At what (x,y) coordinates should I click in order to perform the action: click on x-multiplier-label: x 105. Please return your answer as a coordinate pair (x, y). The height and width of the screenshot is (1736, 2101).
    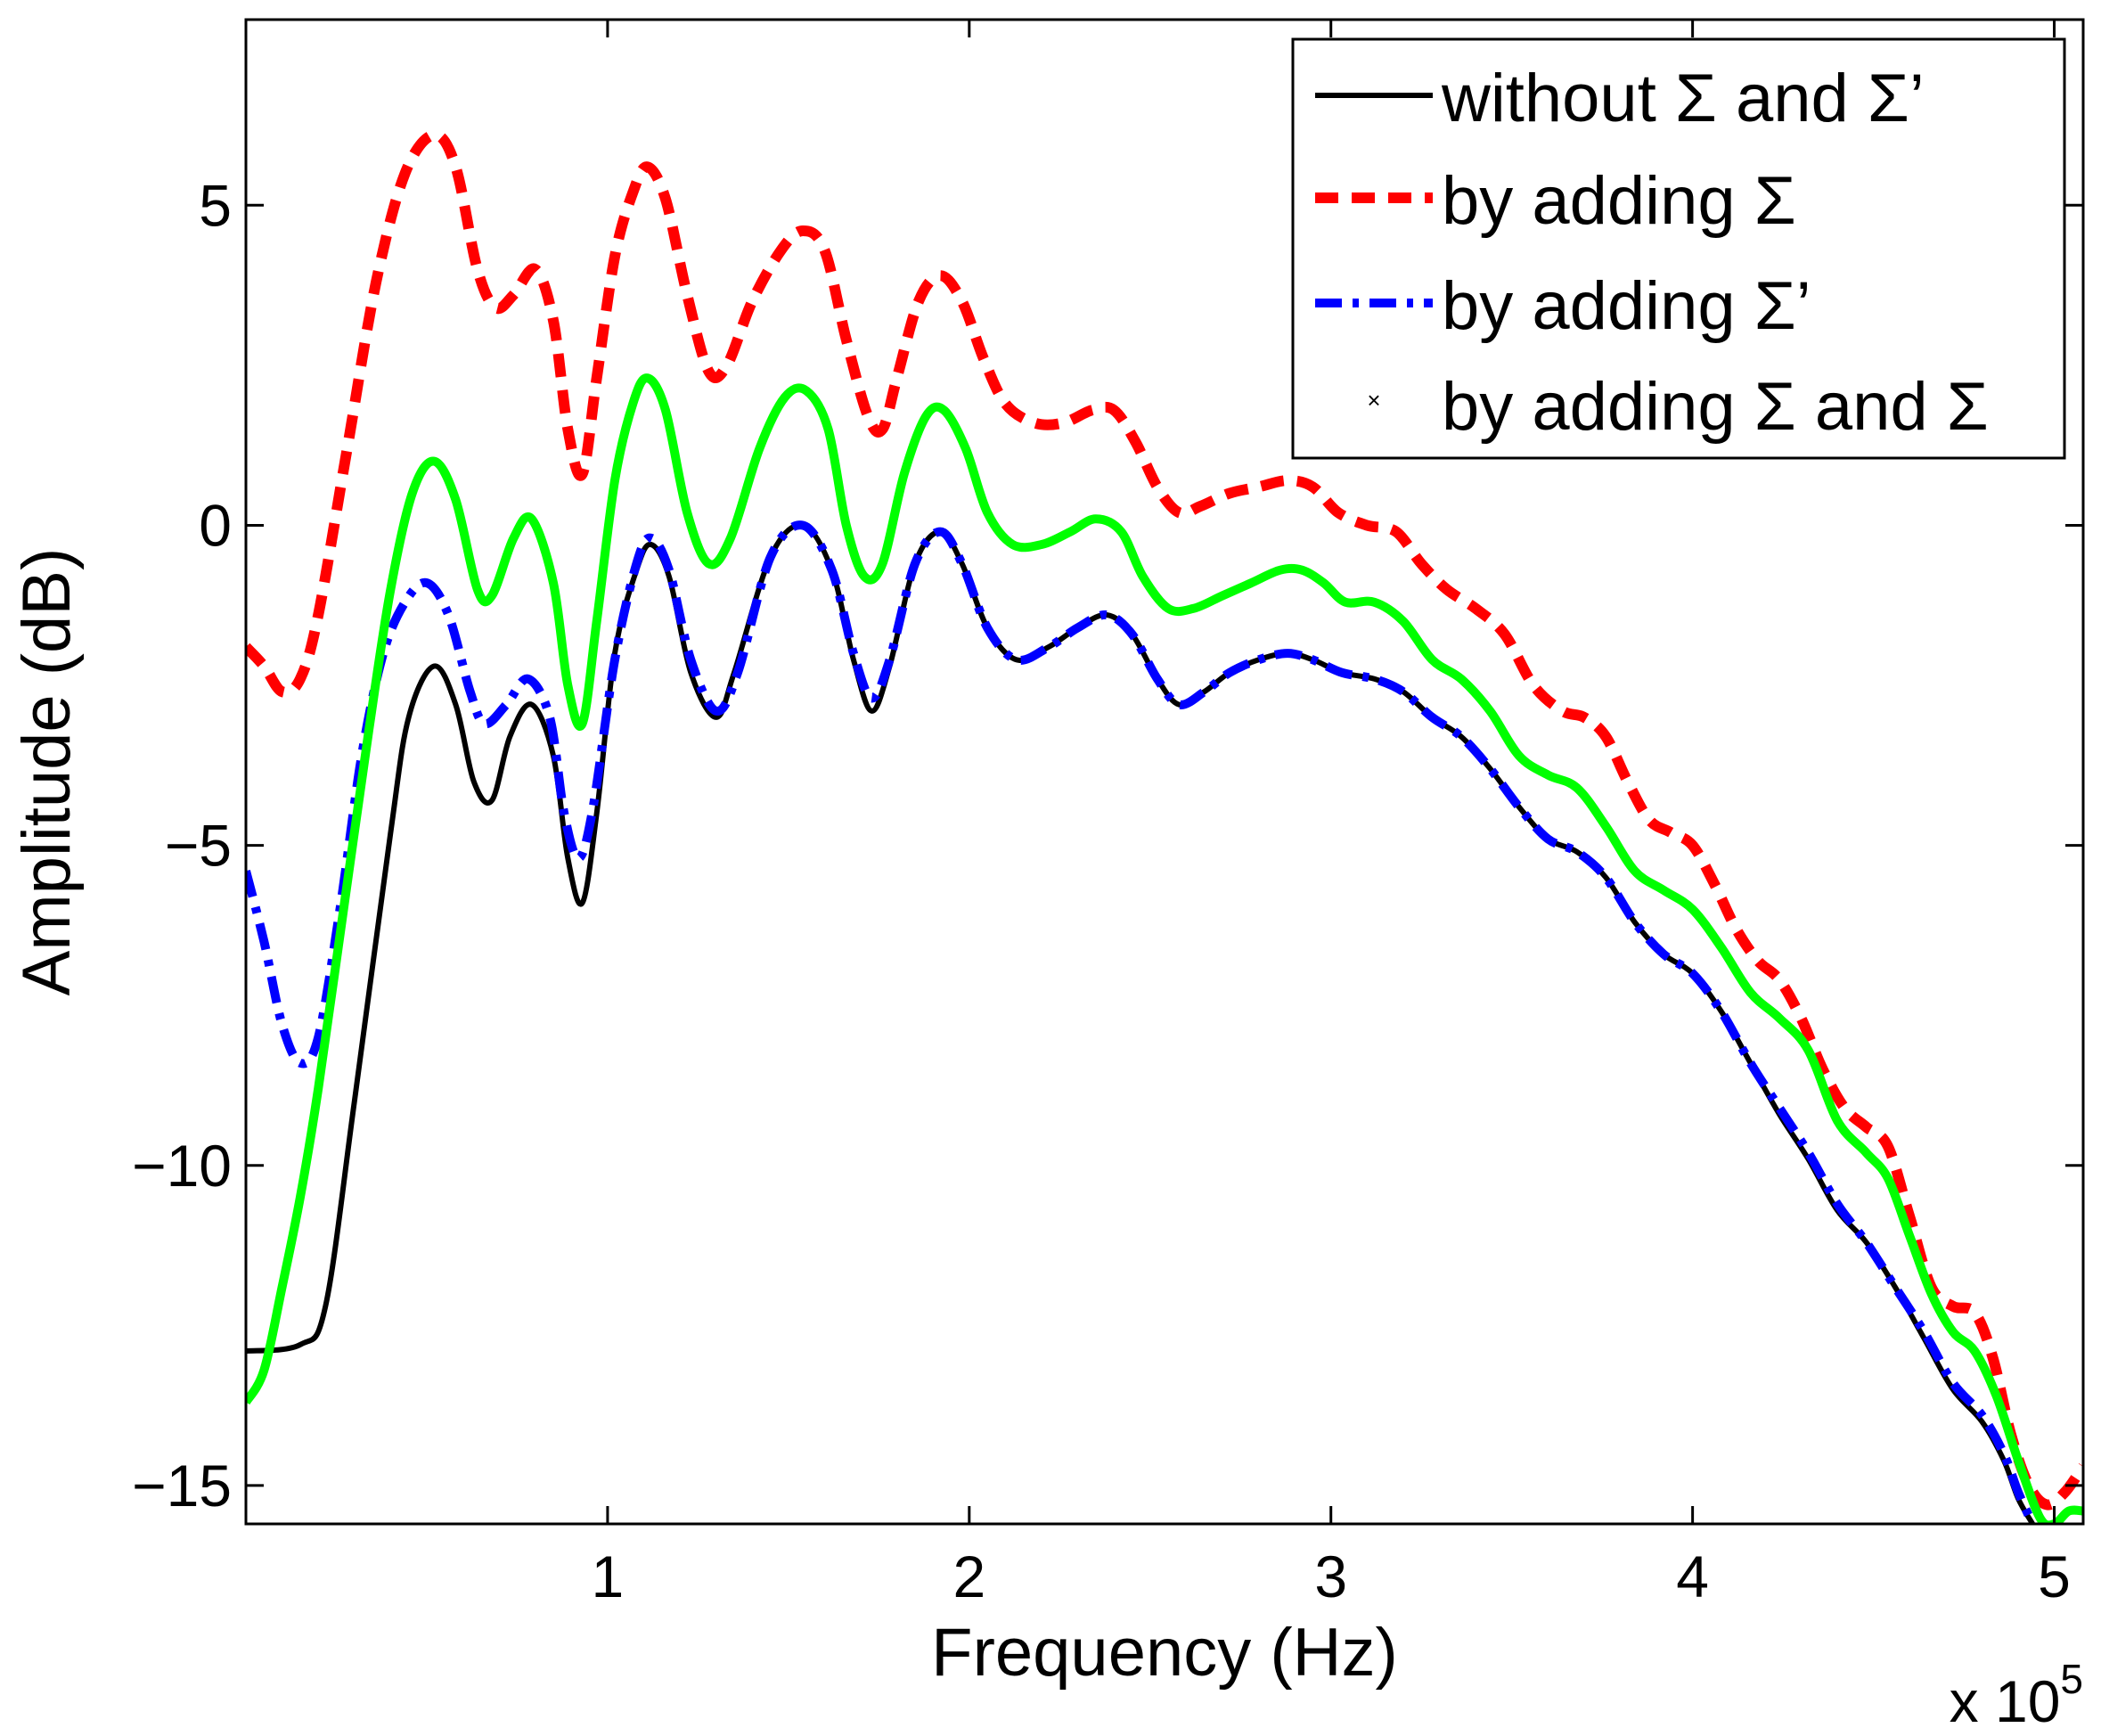
    Looking at the image, I should click on (2016, 1695).